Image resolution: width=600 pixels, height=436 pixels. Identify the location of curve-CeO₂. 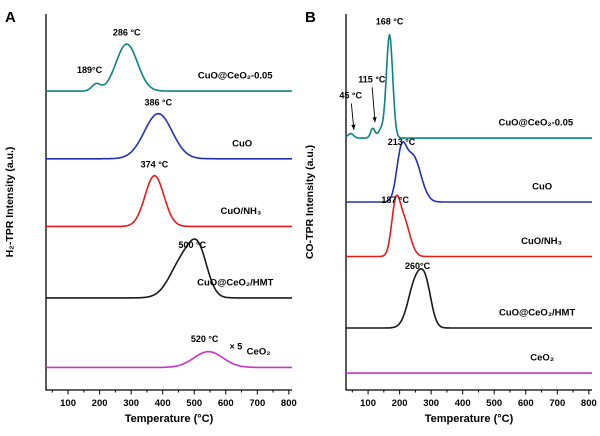
(169, 359).